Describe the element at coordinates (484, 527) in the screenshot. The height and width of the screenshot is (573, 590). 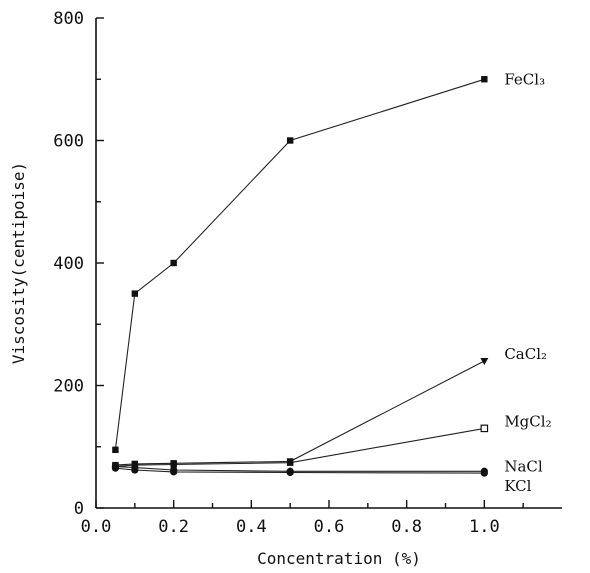
I see `x-tick-label: 1.0` at that location.